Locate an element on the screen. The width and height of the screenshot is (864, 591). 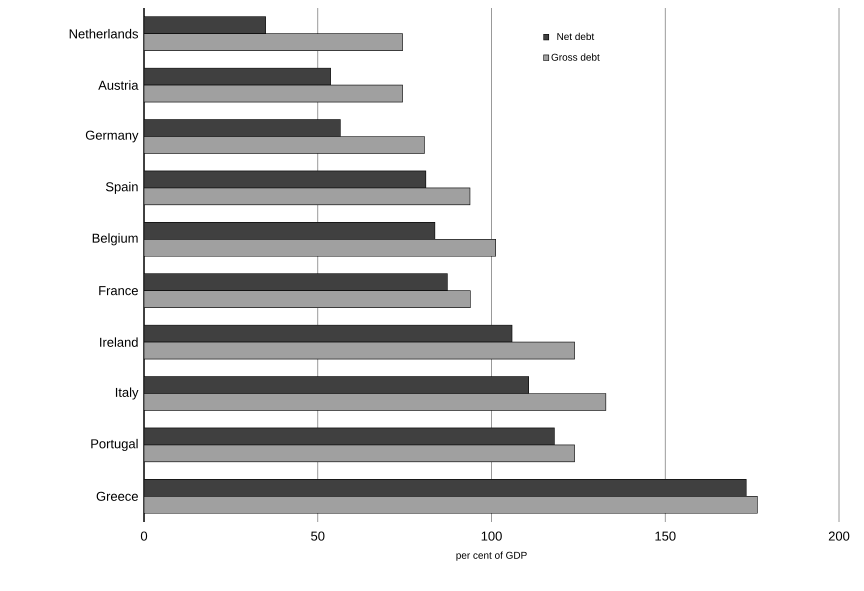
x-tick-label: 150 is located at coordinates (665, 536).